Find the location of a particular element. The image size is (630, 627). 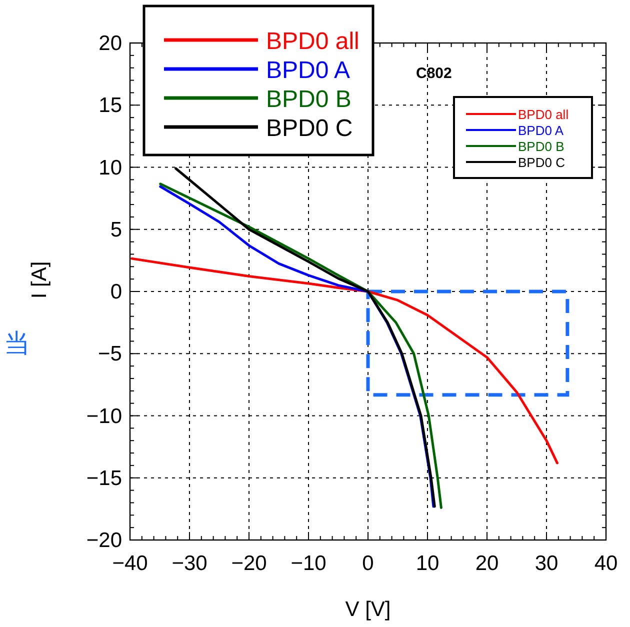

x-tick-label: −10 is located at coordinates (308, 563).